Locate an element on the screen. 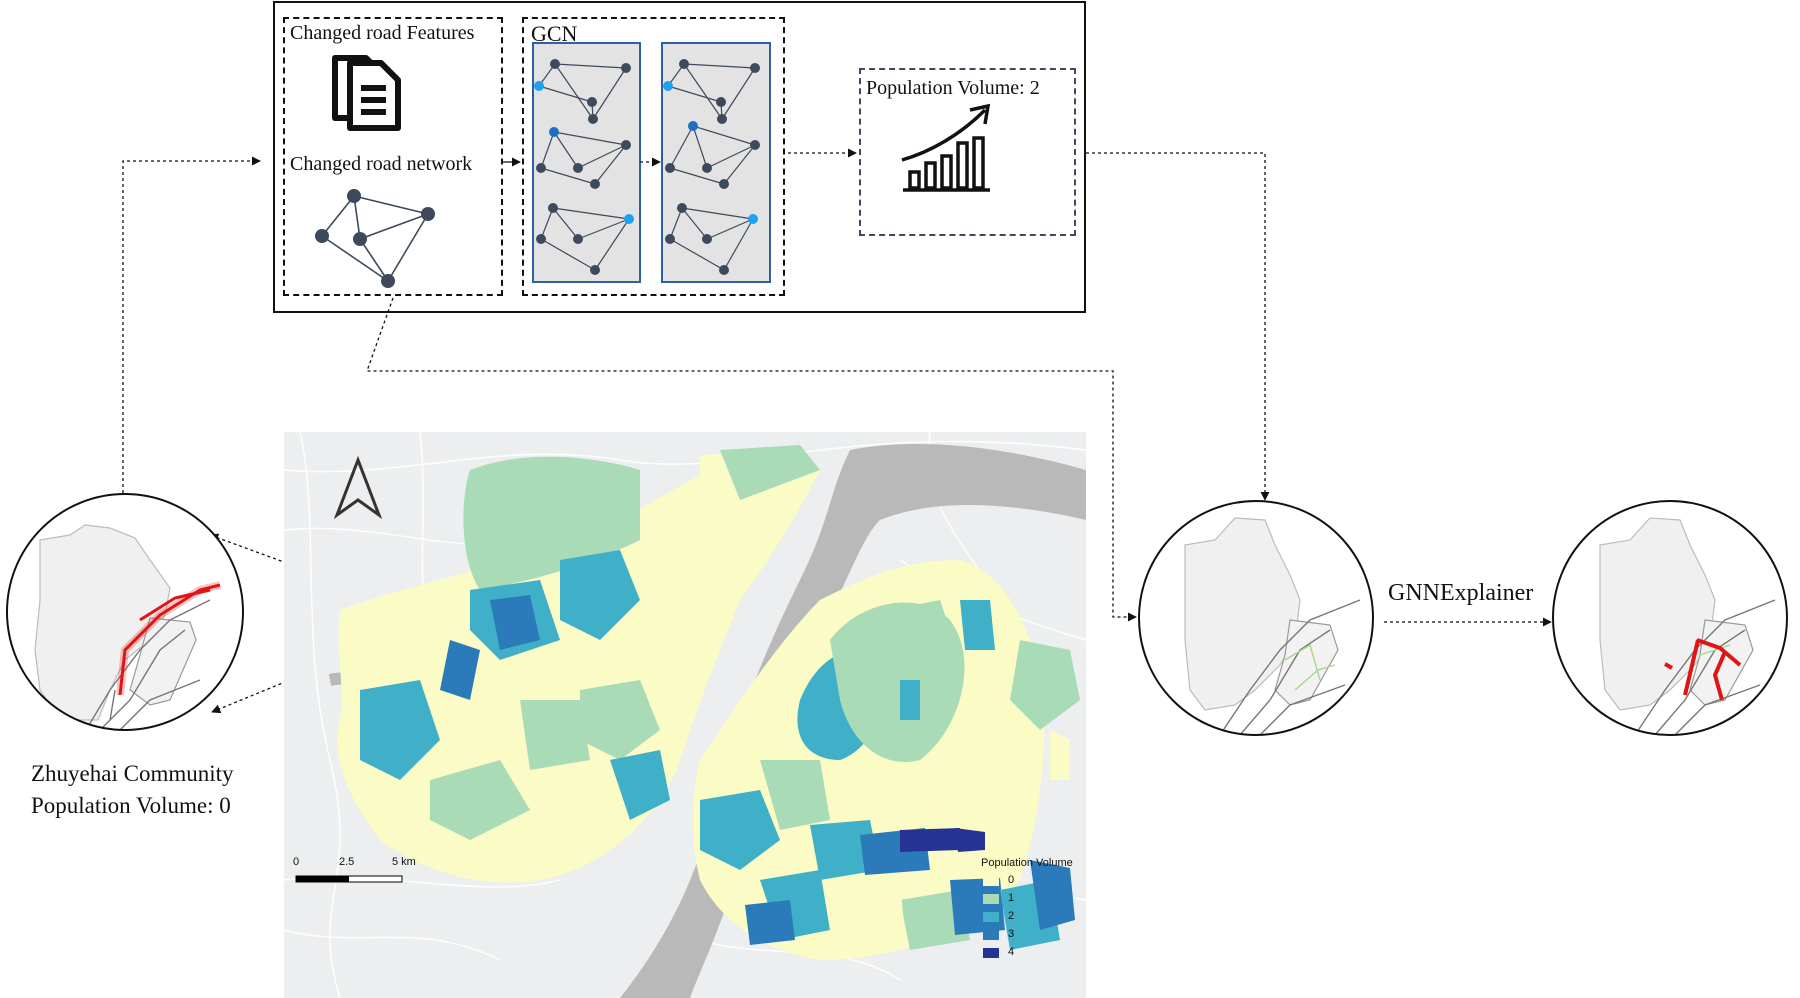 The width and height of the screenshot is (1800, 998). gcn-layer-1-edges is located at coordinates (584, 167).